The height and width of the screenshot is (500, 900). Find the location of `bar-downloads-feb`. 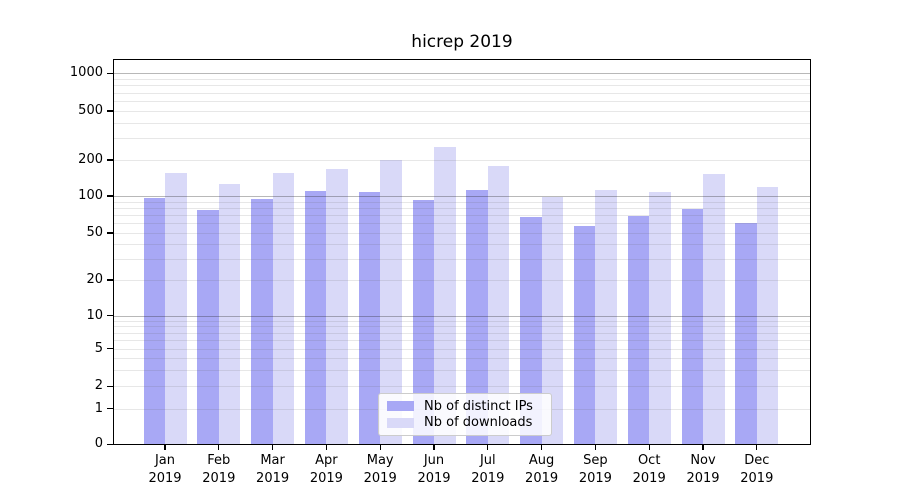

bar-downloads-feb is located at coordinates (229, 314).